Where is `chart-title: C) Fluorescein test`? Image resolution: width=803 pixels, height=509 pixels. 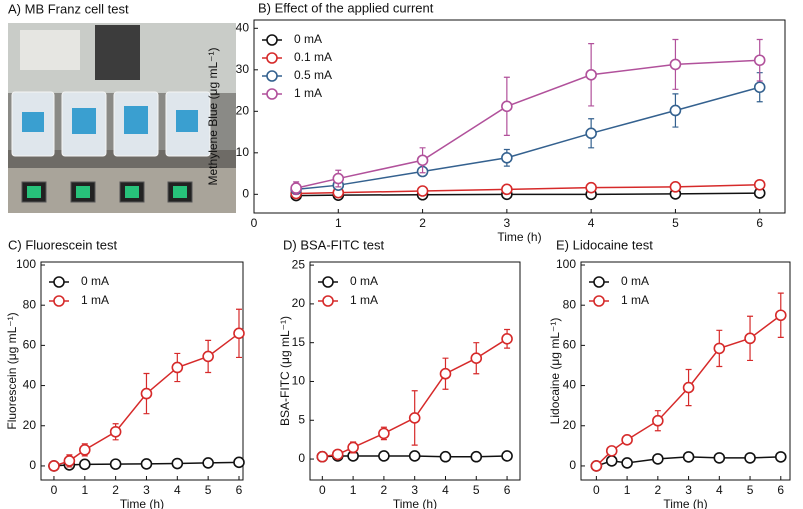 chart-title: C) Fluorescein test is located at coordinates (62, 244).